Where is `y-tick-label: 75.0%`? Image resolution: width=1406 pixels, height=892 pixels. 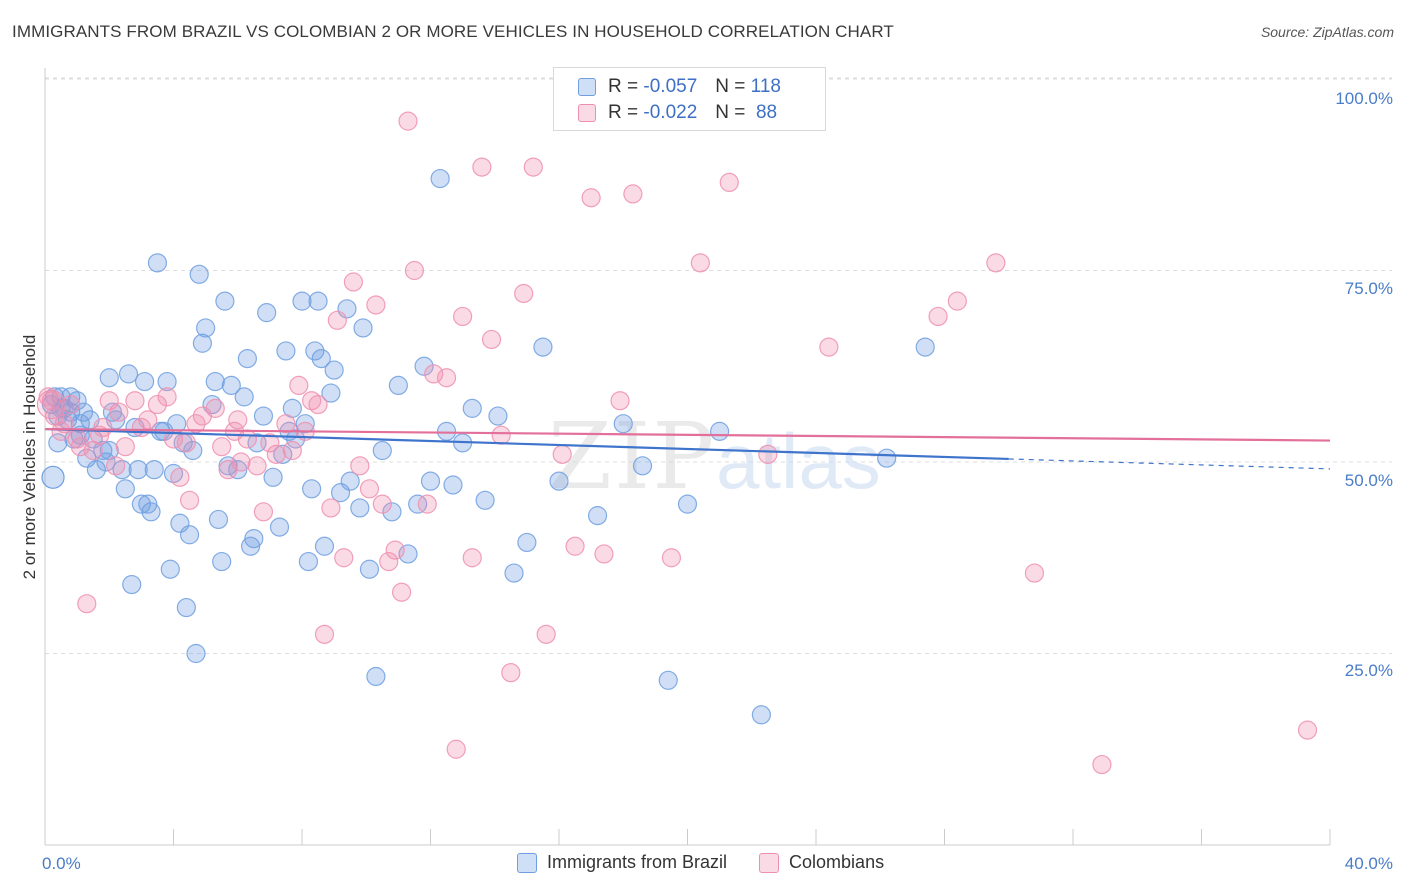 y-tick-label: 75.0% is located at coordinates (1369, 288).